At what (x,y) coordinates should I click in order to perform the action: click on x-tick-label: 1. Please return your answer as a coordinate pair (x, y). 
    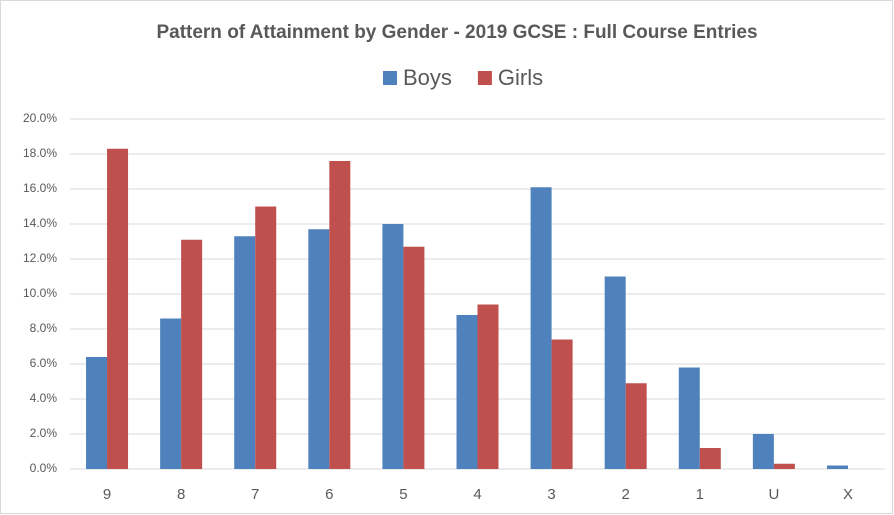
    Looking at the image, I should click on (700, 494).